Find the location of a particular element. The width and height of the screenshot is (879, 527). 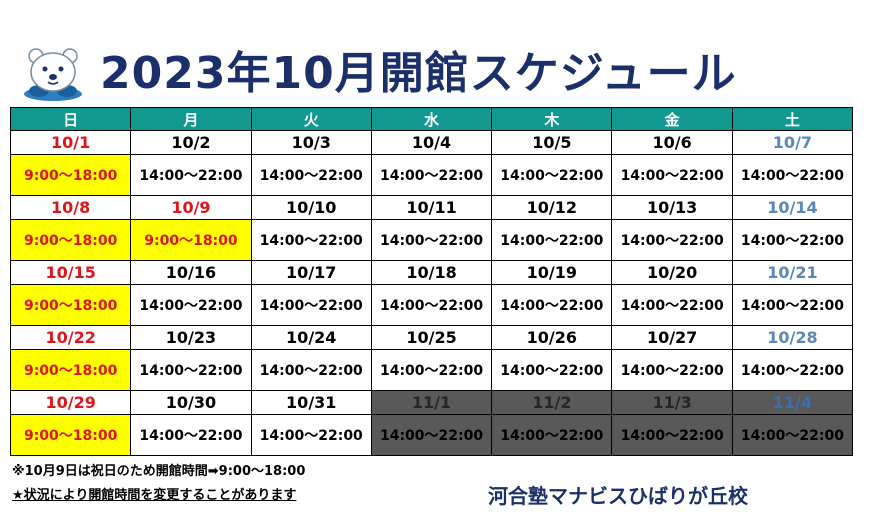

school-name: 河合塾マナビスひばりが丘校 is located at coordinates (618, 496).